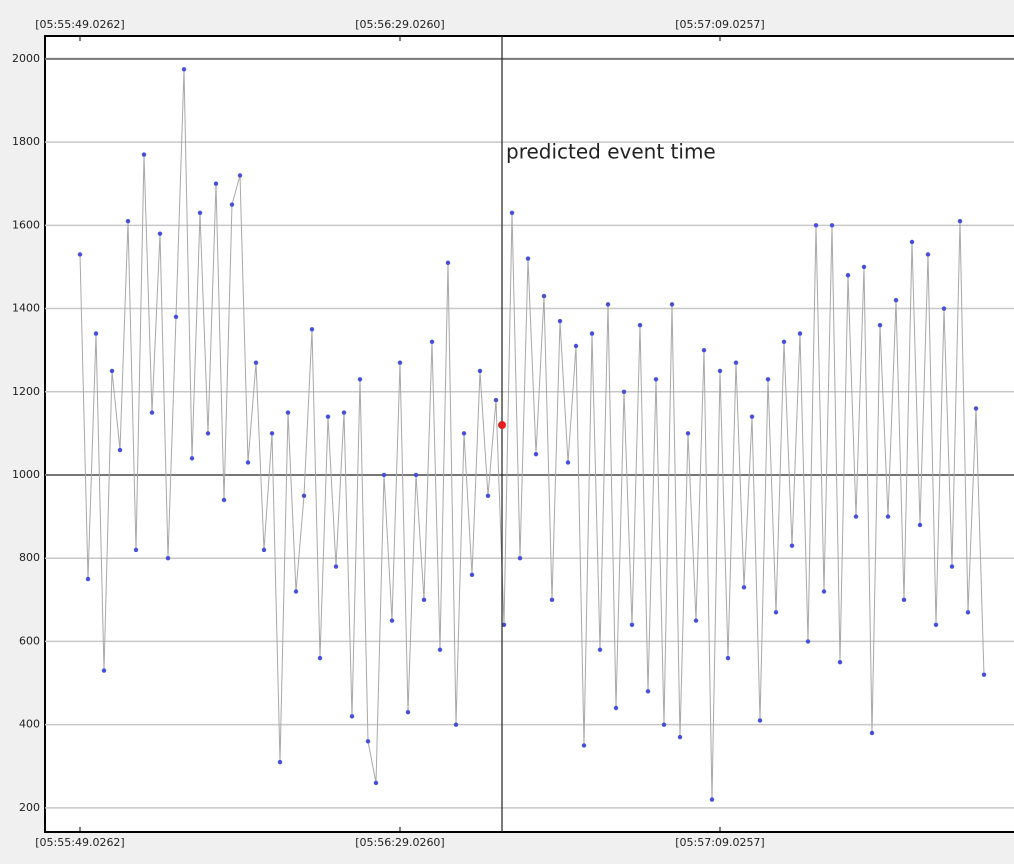 Image resolution: width=1014 pixels, height=864 pixels. Describe the element at coordinates (719, 24) in the screenshot. I see `x-tick-label-top: [05:57:09.0257]` at that location.